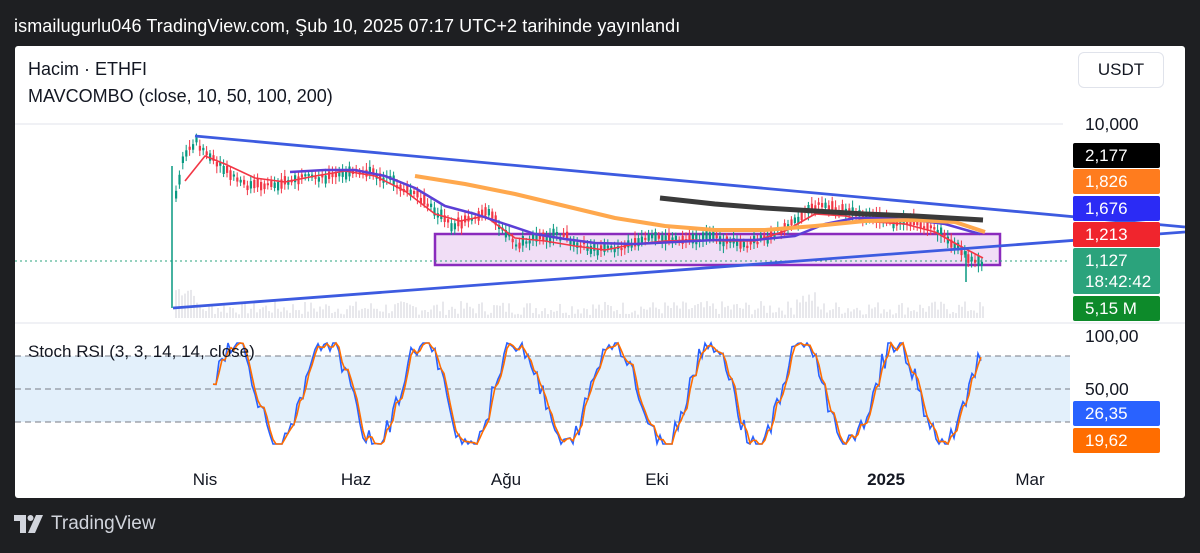 The height and width of the screenshot is (553, 1200). Describe the element at coordinates (356, 479) in the screenshot. I see `time-tick-label: Haz` at that location.